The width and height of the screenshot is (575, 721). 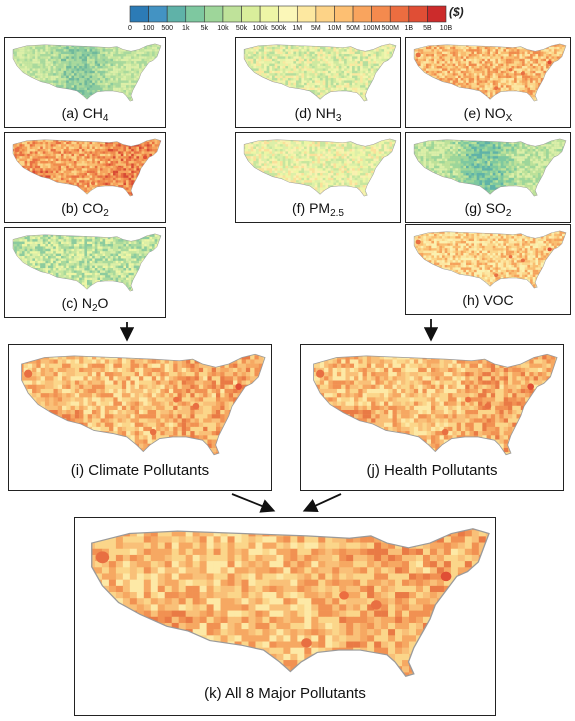 I want to click on panel-nox: (e) NOX, so click(x=488, y=82).